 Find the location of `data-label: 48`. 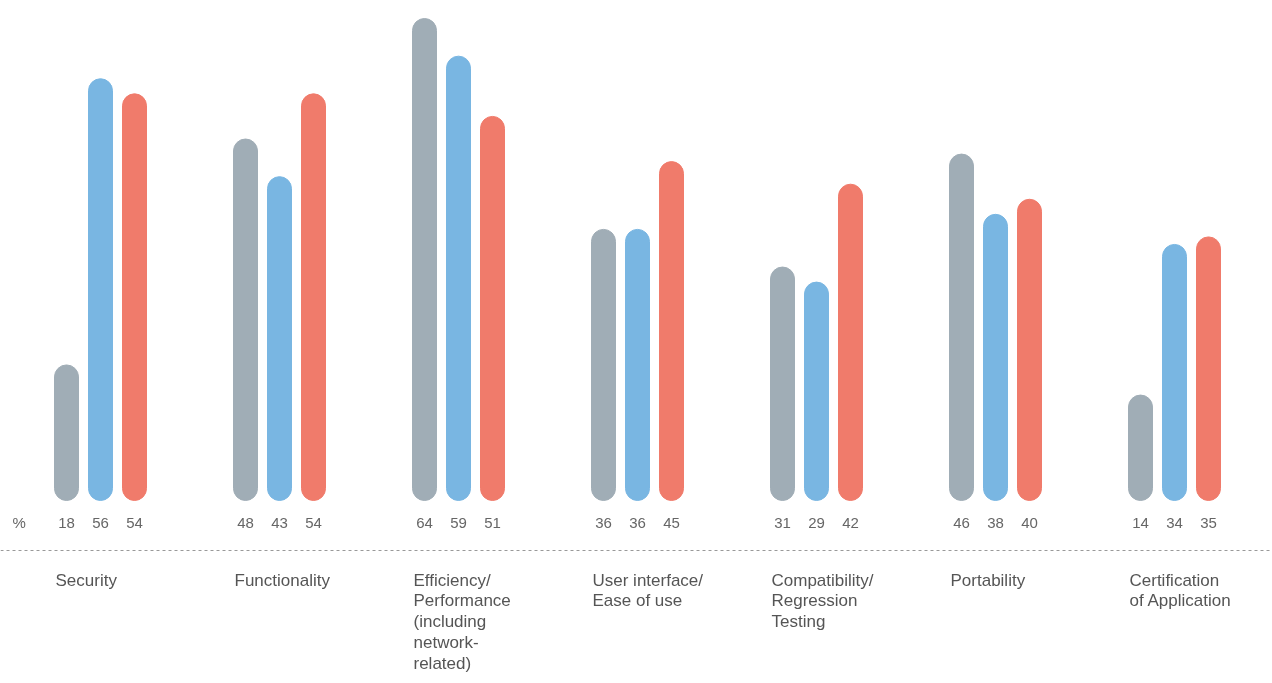

data-label: 48 is located at coordinates (245, 522).